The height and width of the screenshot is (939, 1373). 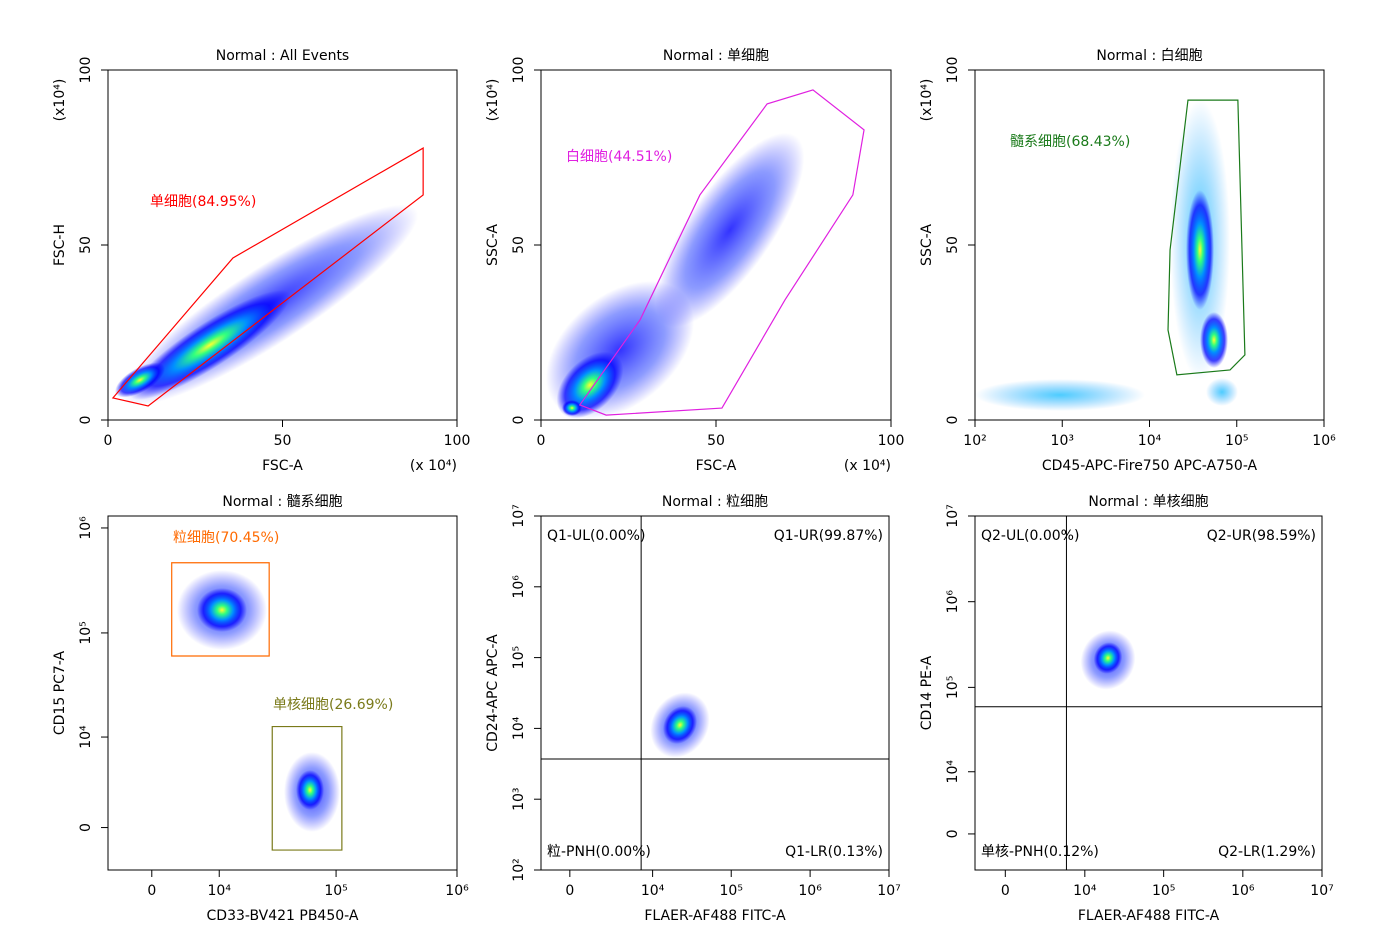 What do you see at coordinates (60, 692) in the screenshot?
I see `y-axis-label: CD15 PC7-A` at bounding box center [60, 692].